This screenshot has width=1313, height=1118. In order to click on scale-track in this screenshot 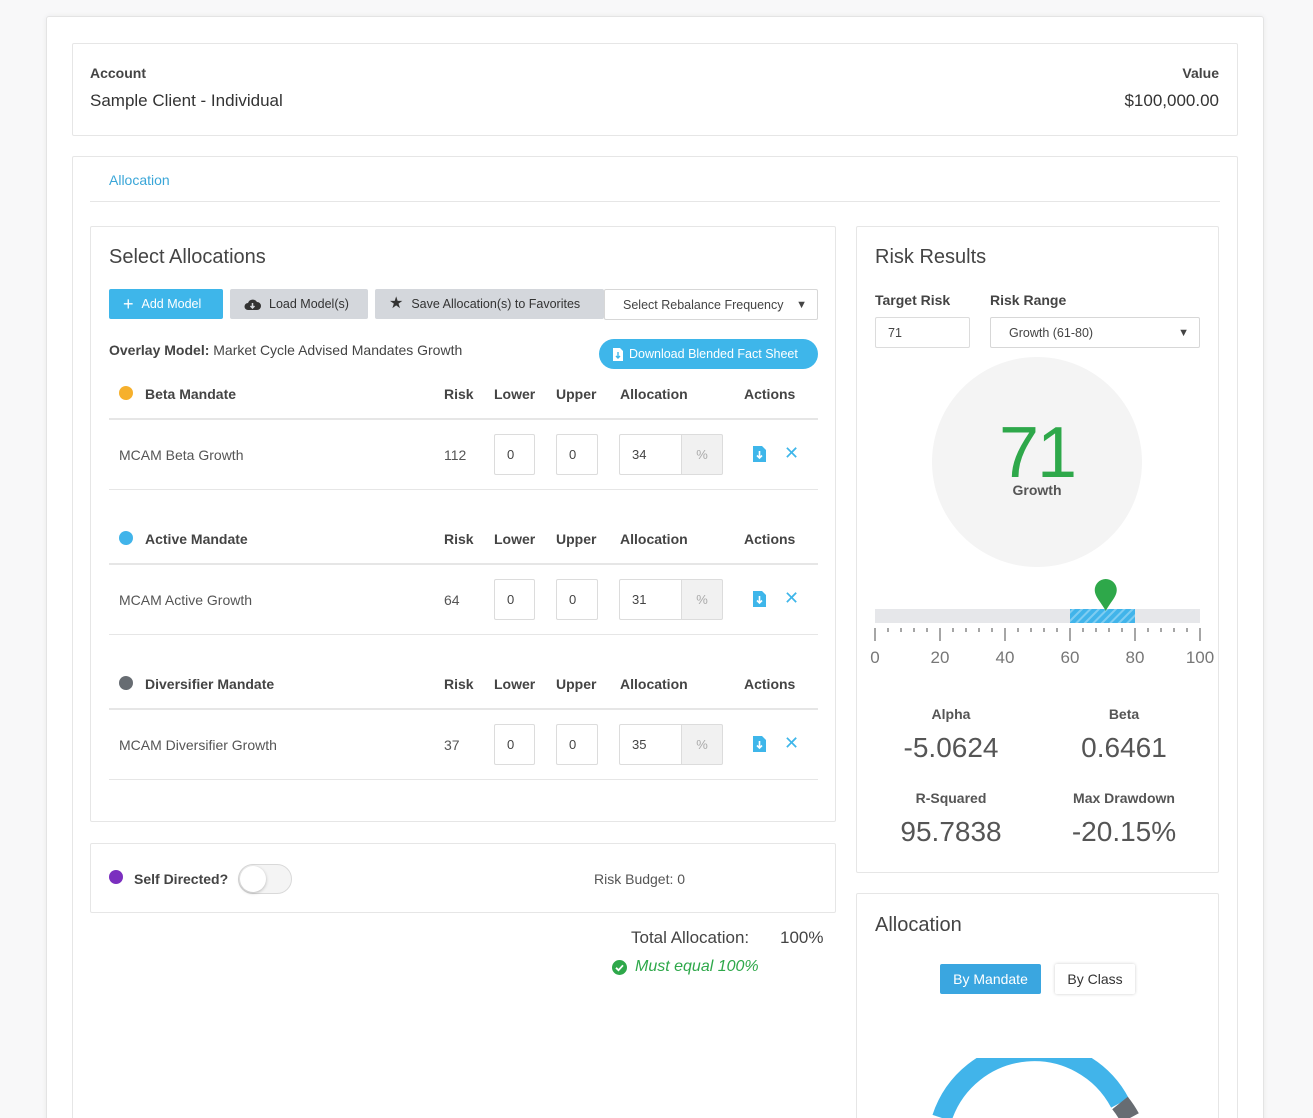, I will do `click(1037, 616)`.